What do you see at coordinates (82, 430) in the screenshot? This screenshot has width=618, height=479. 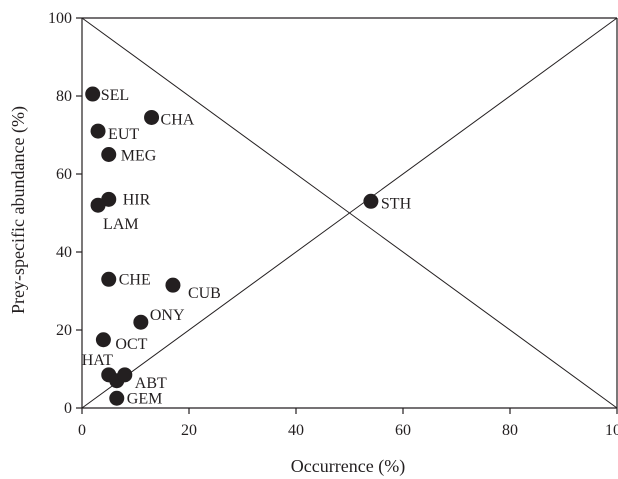 I see `x-tick-label: 0` at bounding box center [82, 430].